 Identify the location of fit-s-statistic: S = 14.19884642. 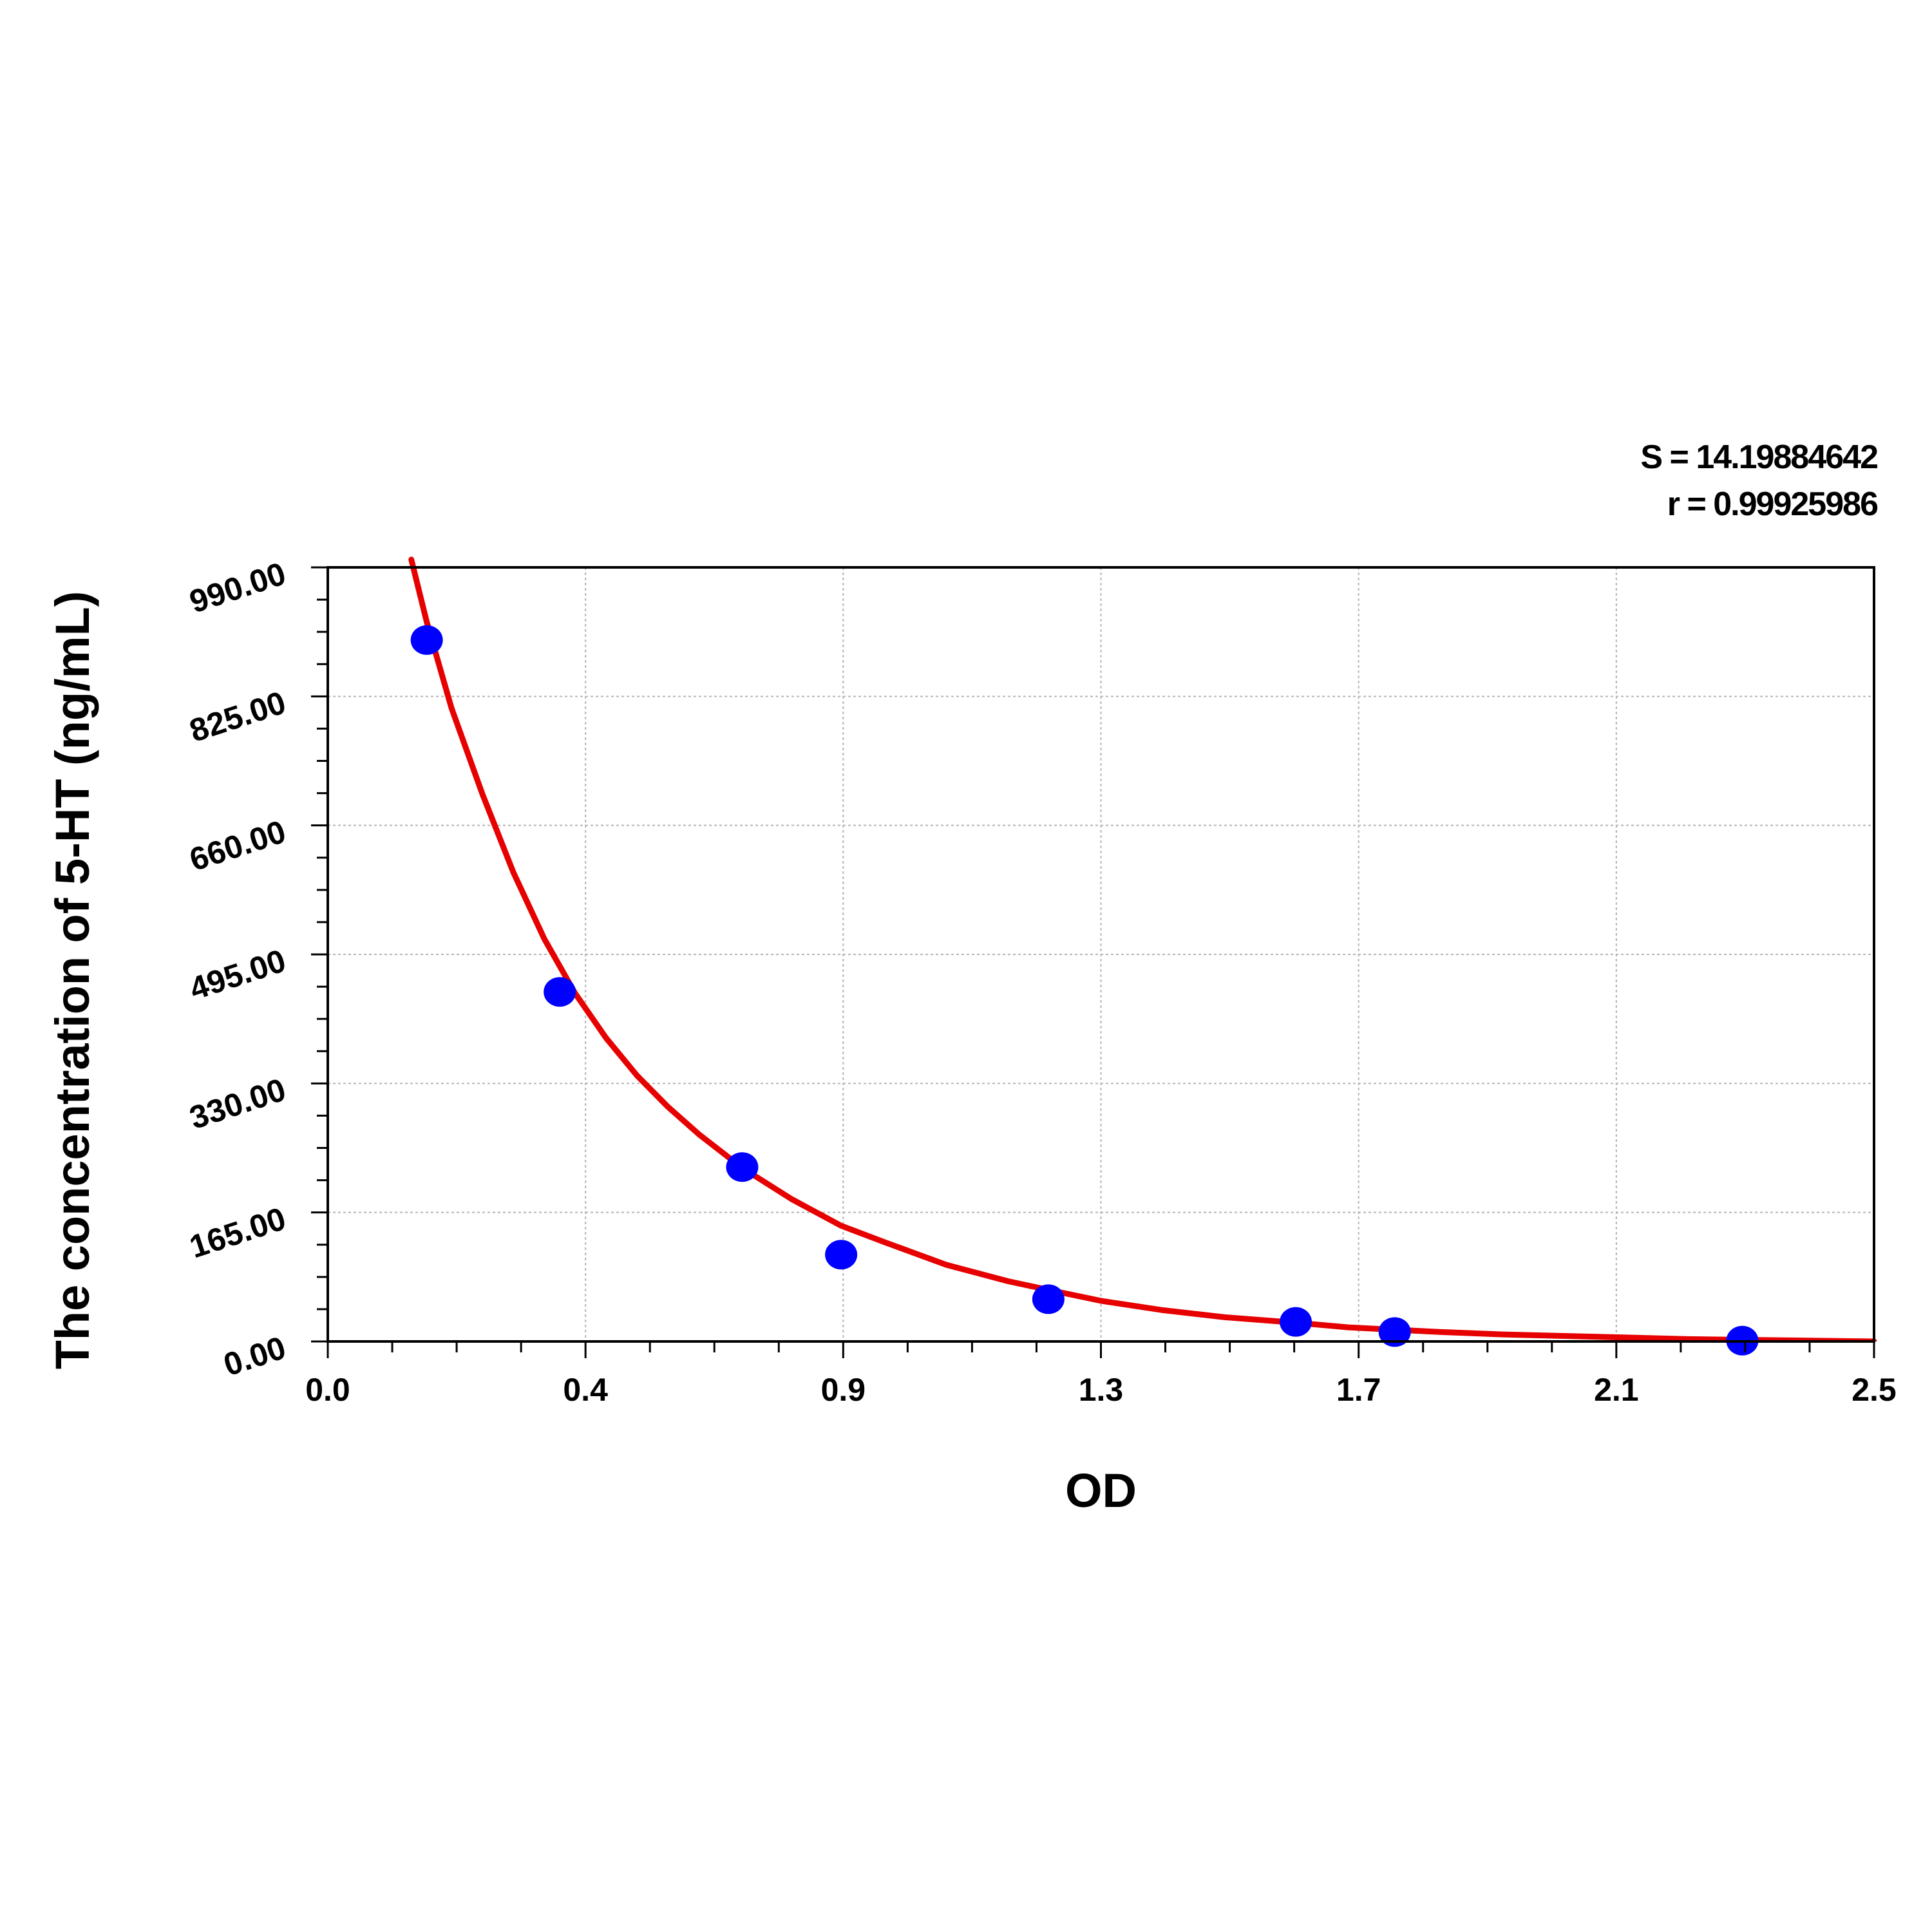
(1758, 458).